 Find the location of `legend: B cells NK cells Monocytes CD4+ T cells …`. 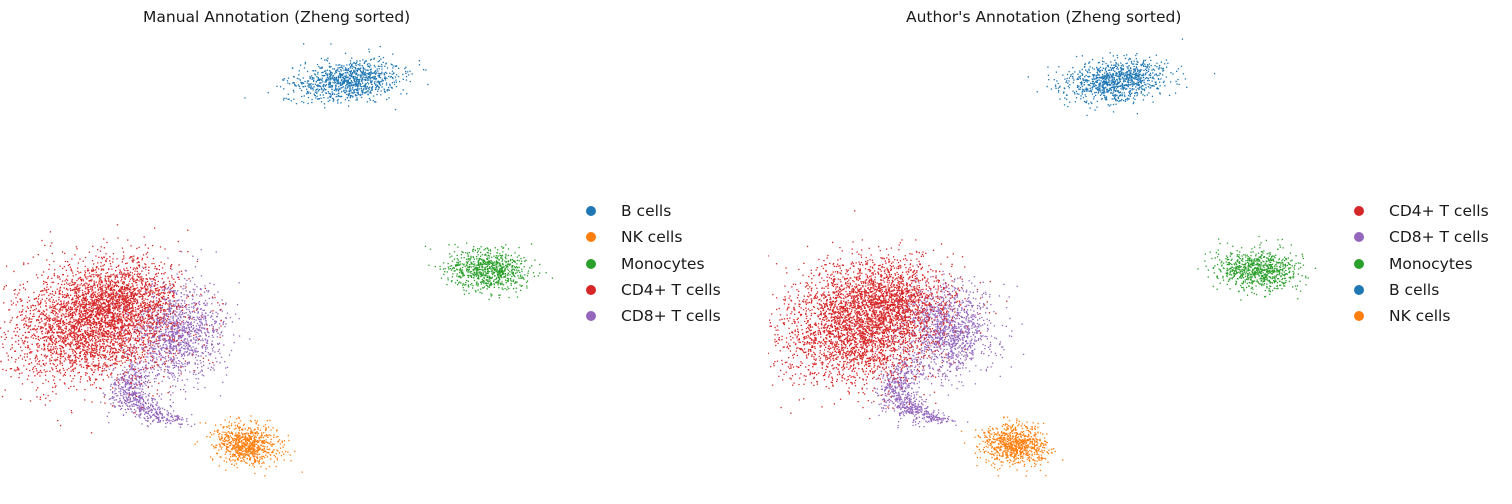

legend: B cells NK cells Monocytes CD4+ T cells … is located at coordinates (650, 263).